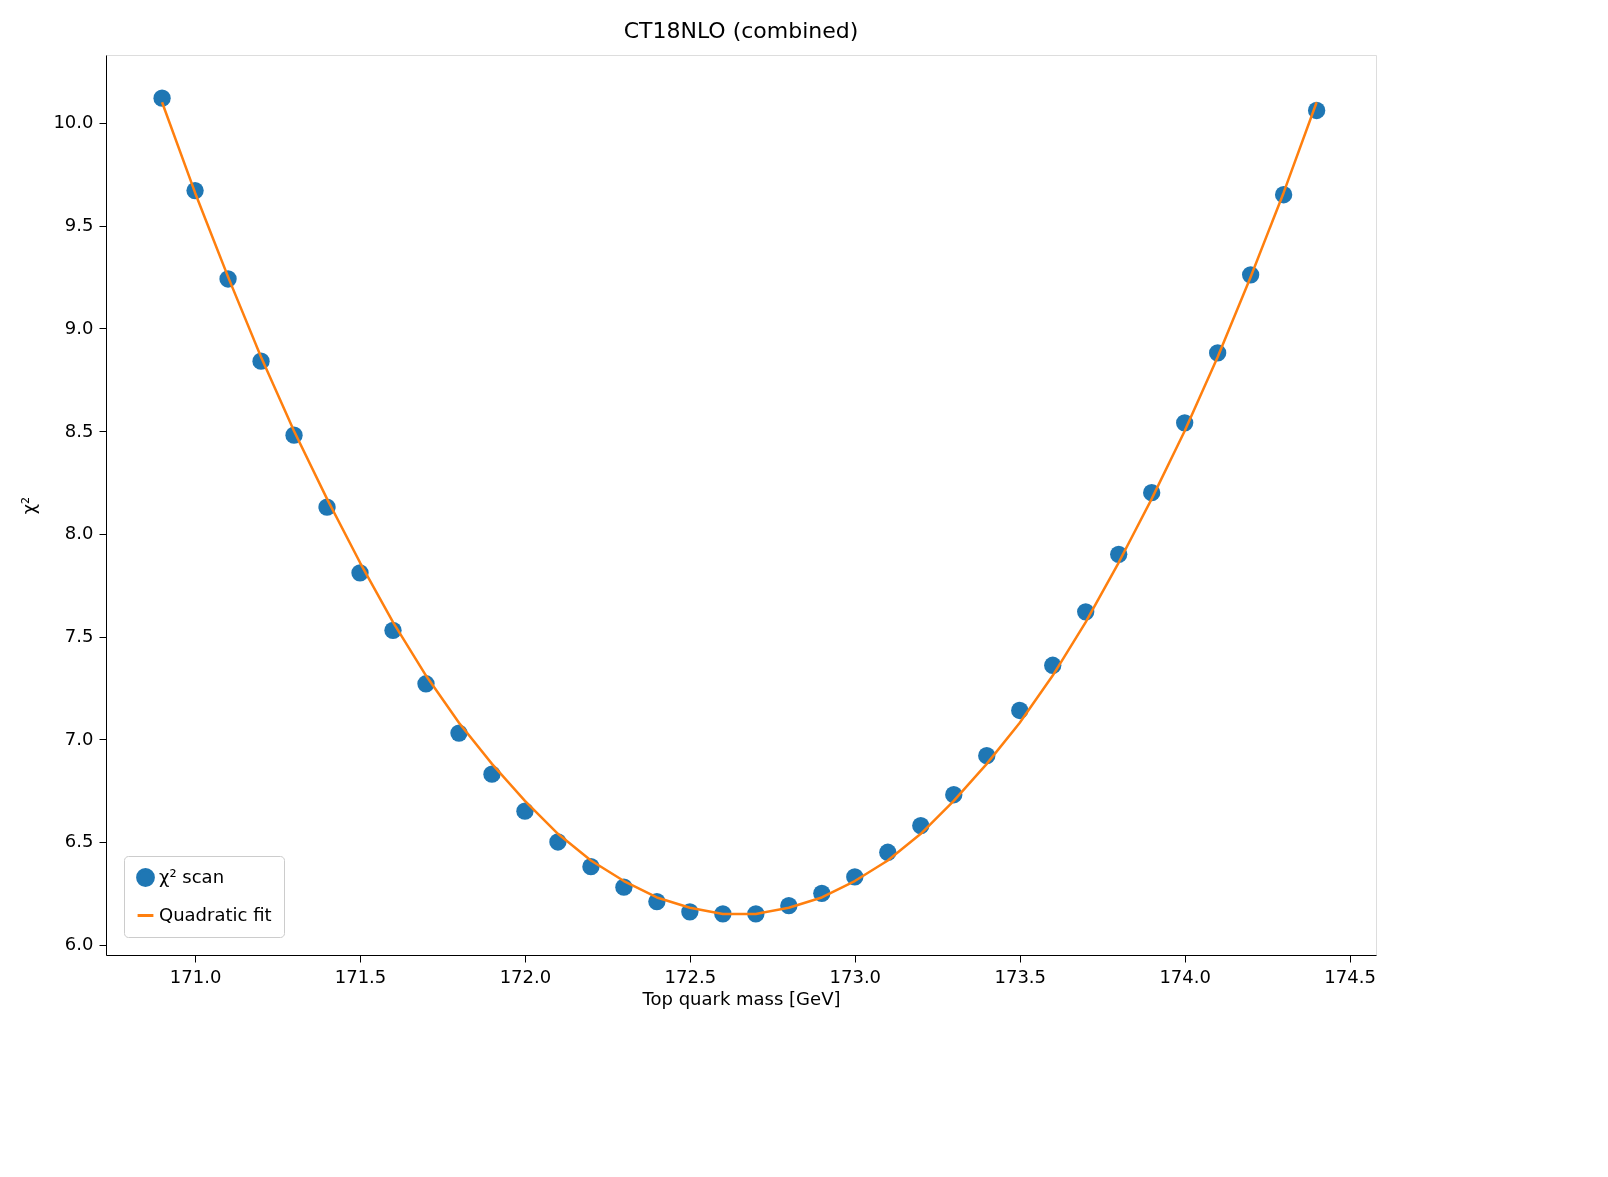 This screenshot has width=1608, height=1177. I want to click on x-tick-label: 172.0, so click(525, 976).